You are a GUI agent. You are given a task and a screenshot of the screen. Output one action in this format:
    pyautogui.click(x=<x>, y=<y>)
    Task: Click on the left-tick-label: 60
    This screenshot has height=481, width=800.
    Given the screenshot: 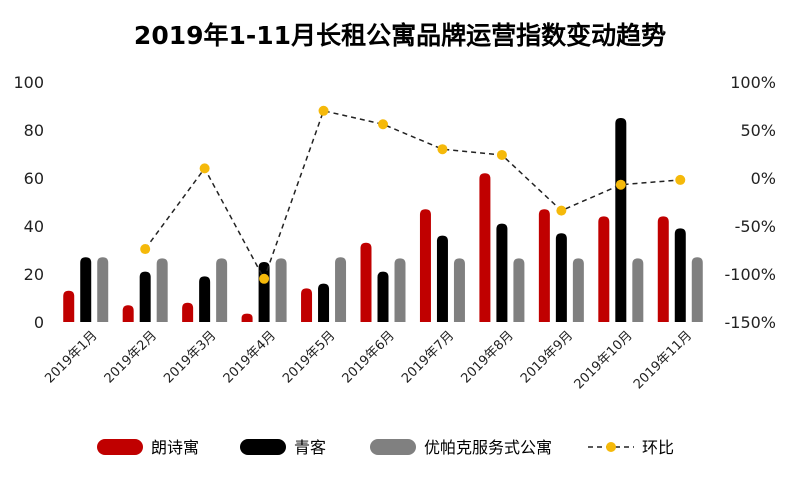 What is the action you would take?
    pyautogui.click(x=34, y=178)
    